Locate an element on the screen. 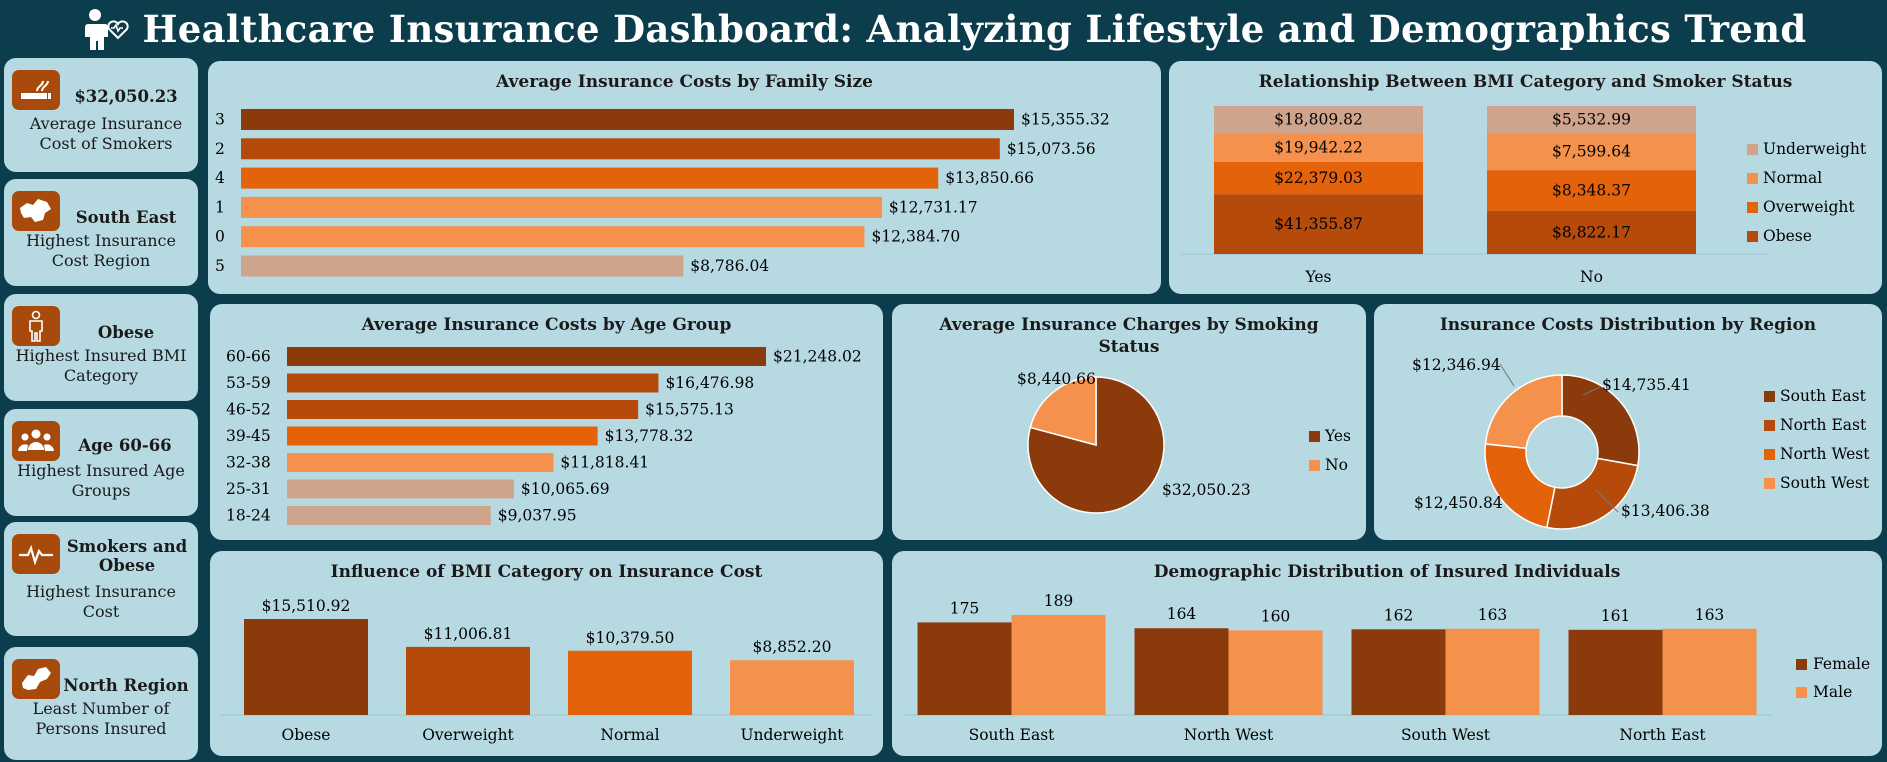 The height and width of the screenshot is (762, 1887). heartbeat-icon is located at coordinates (36, 555).